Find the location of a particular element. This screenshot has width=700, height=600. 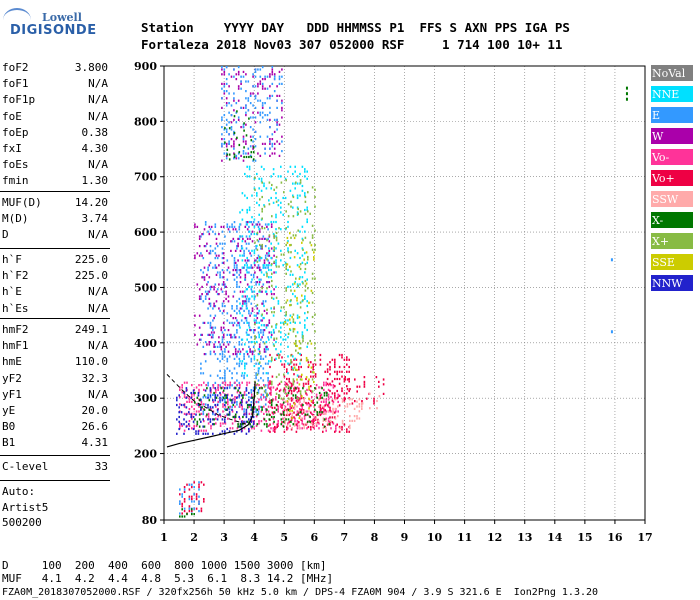

legend-item-nne: NNE is located at coordinates (672, 94).